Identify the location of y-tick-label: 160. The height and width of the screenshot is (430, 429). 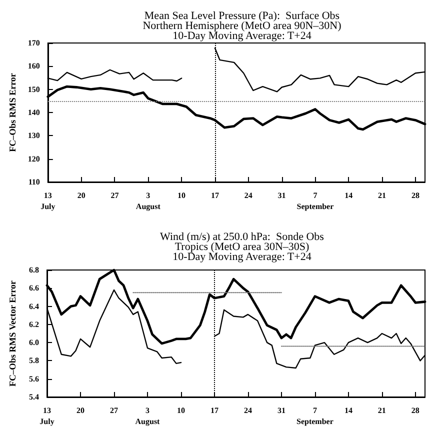
(34, 66).